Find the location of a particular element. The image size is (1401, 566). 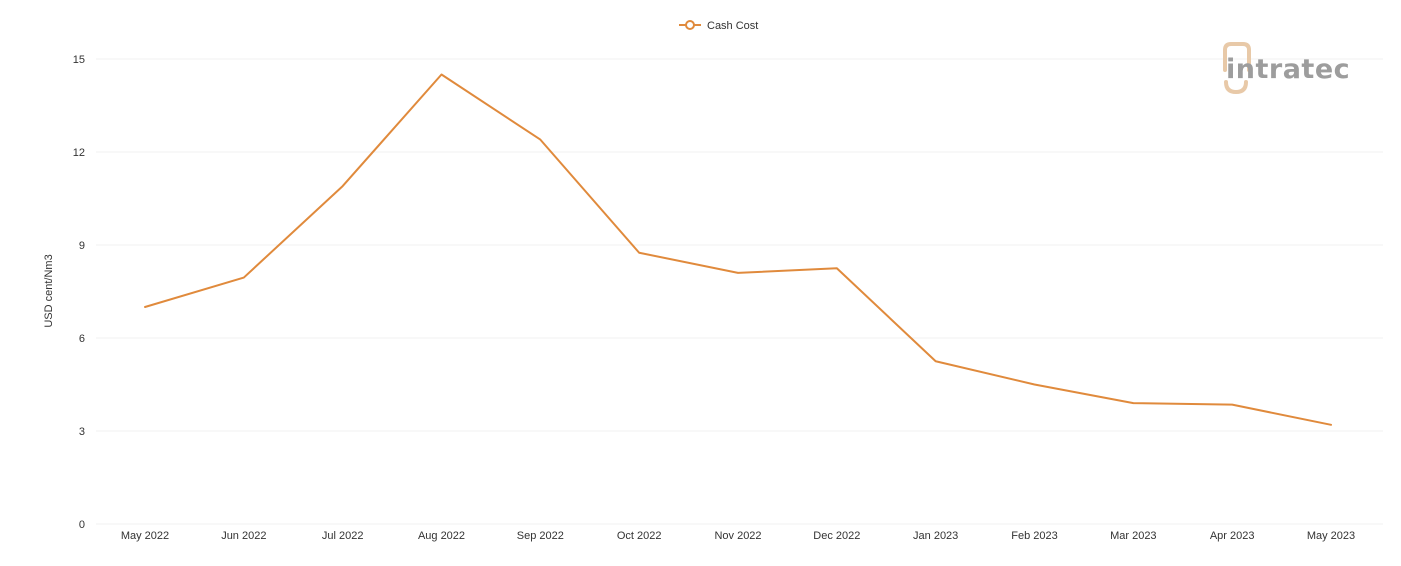

intratec-logo-text: intratec is located at coordinates (1288, 69).